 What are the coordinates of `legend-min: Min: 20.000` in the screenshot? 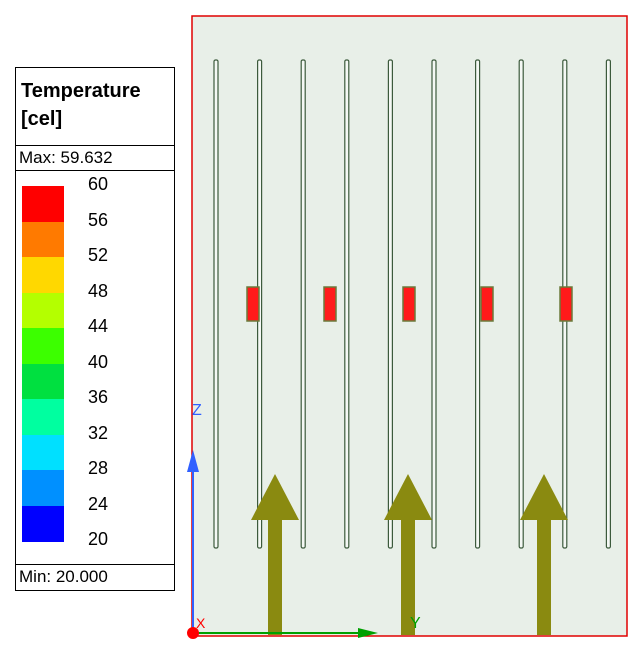 It's located at (63, 576).